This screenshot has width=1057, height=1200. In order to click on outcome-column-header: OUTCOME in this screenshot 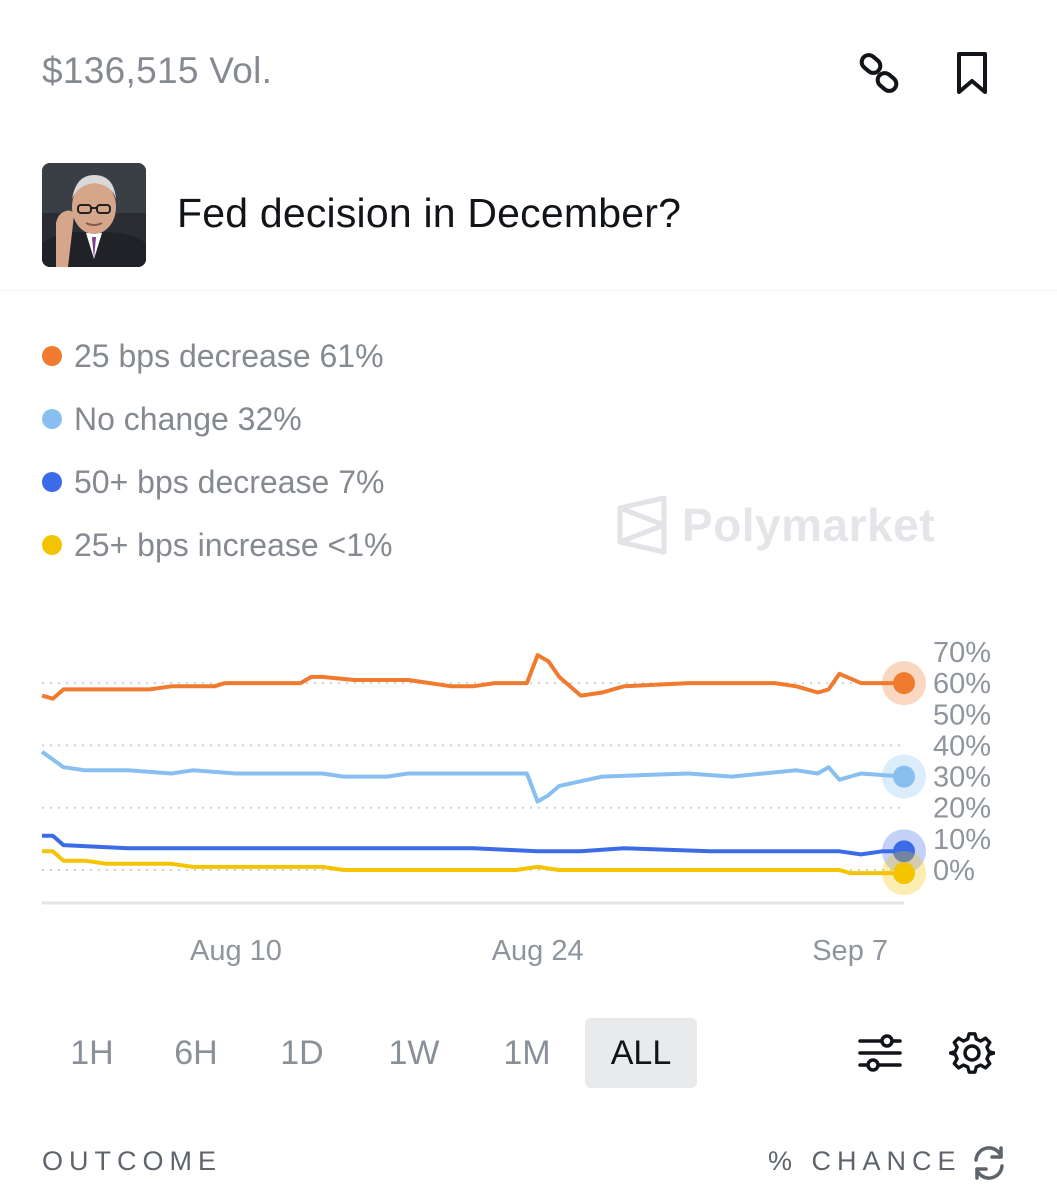, I will do `click(132, 1161)`.